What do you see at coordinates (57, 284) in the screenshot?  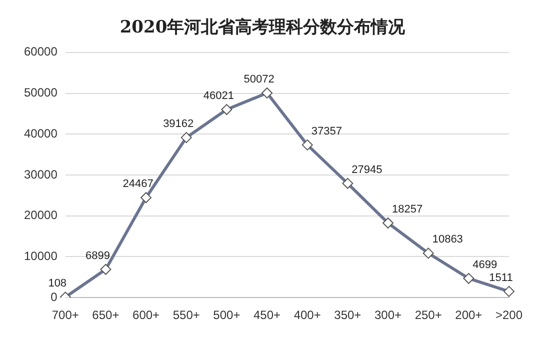 I see `data-label: 108` at bounding box center [57, 284].